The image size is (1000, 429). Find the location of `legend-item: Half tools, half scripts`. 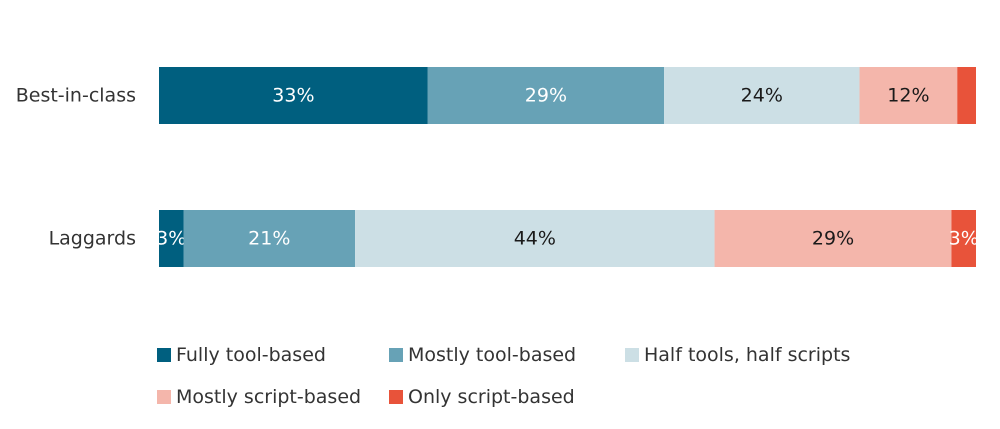

legend-item: Half tools, half scripts is located at coordinates (737, 355).